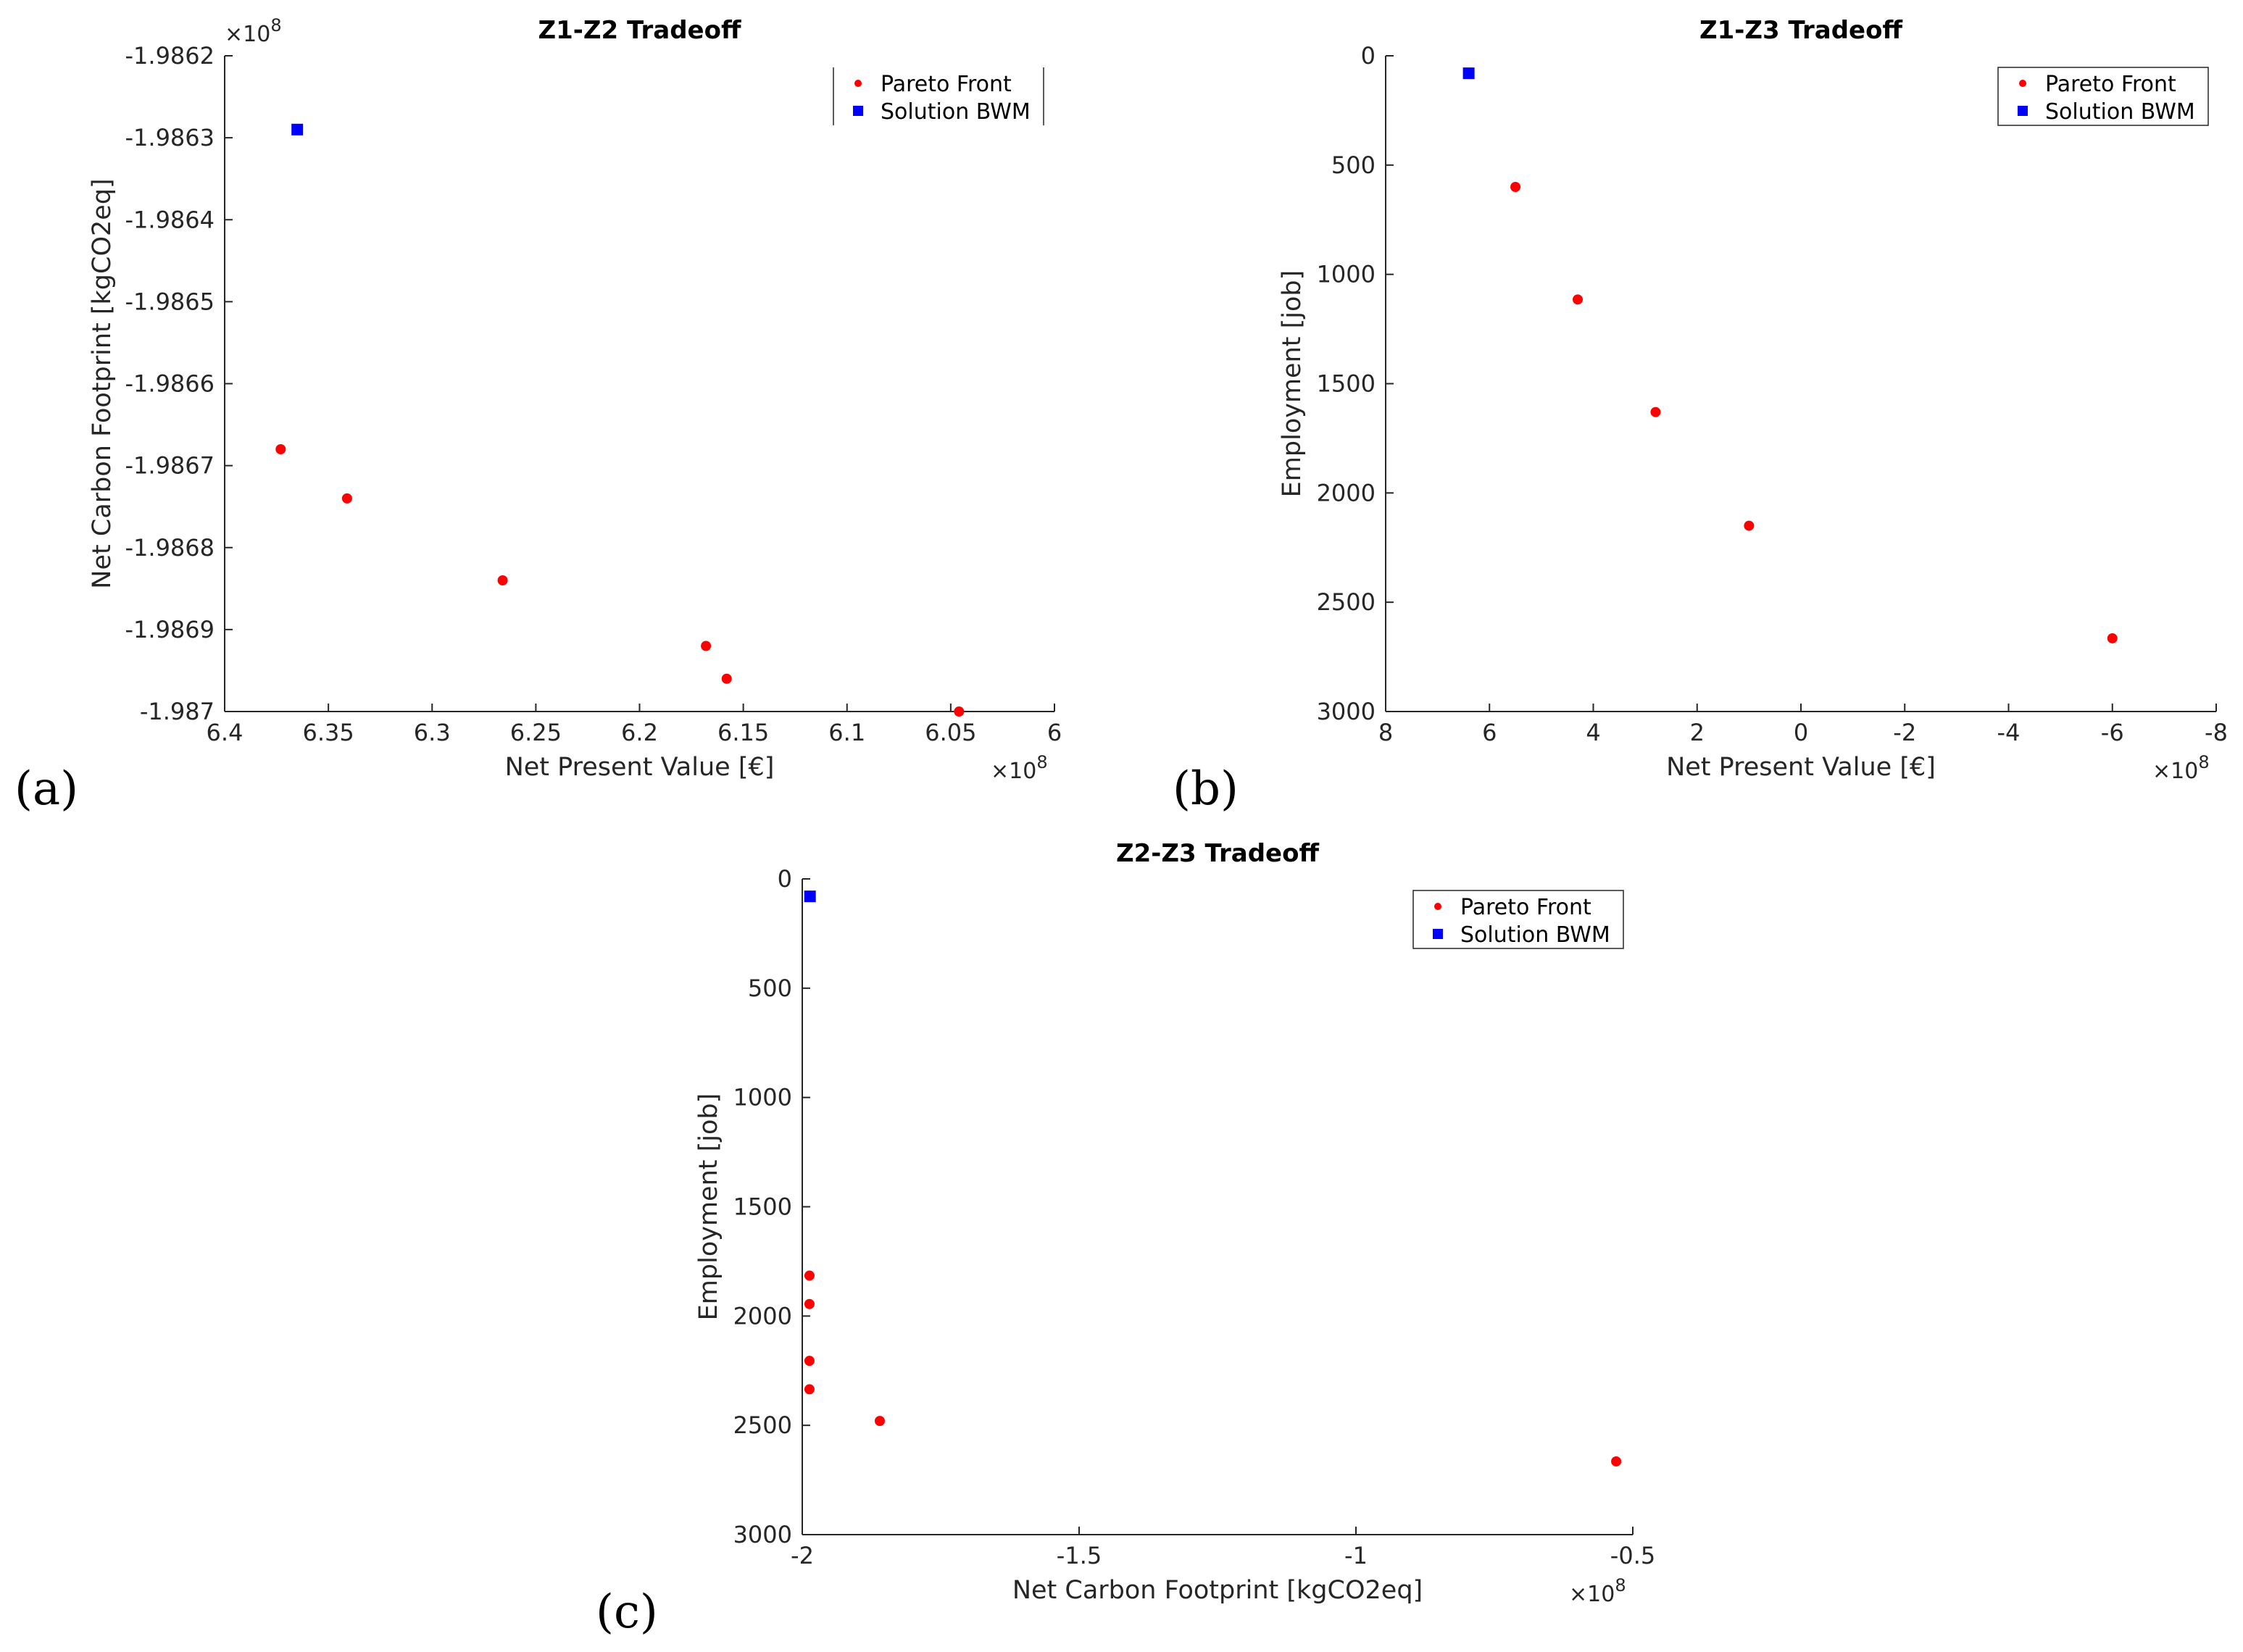 Image resolution: width=2243 pixels, height=1652 pixels. What do you see at coordinates (2112, 732) in the screenshot?
I see `x-tick-label: -6` at bounding box center [2112, 732].